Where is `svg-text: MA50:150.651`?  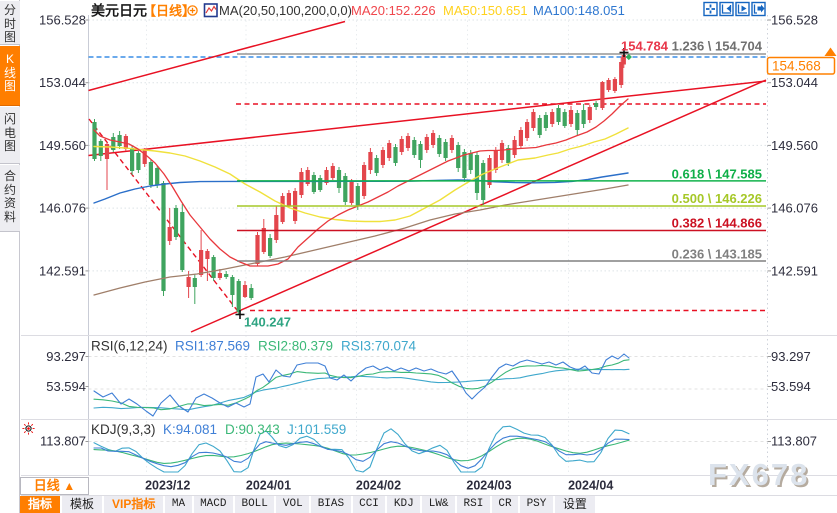 svg-text: MA50:150.651 is located at coordinates (485, 10).